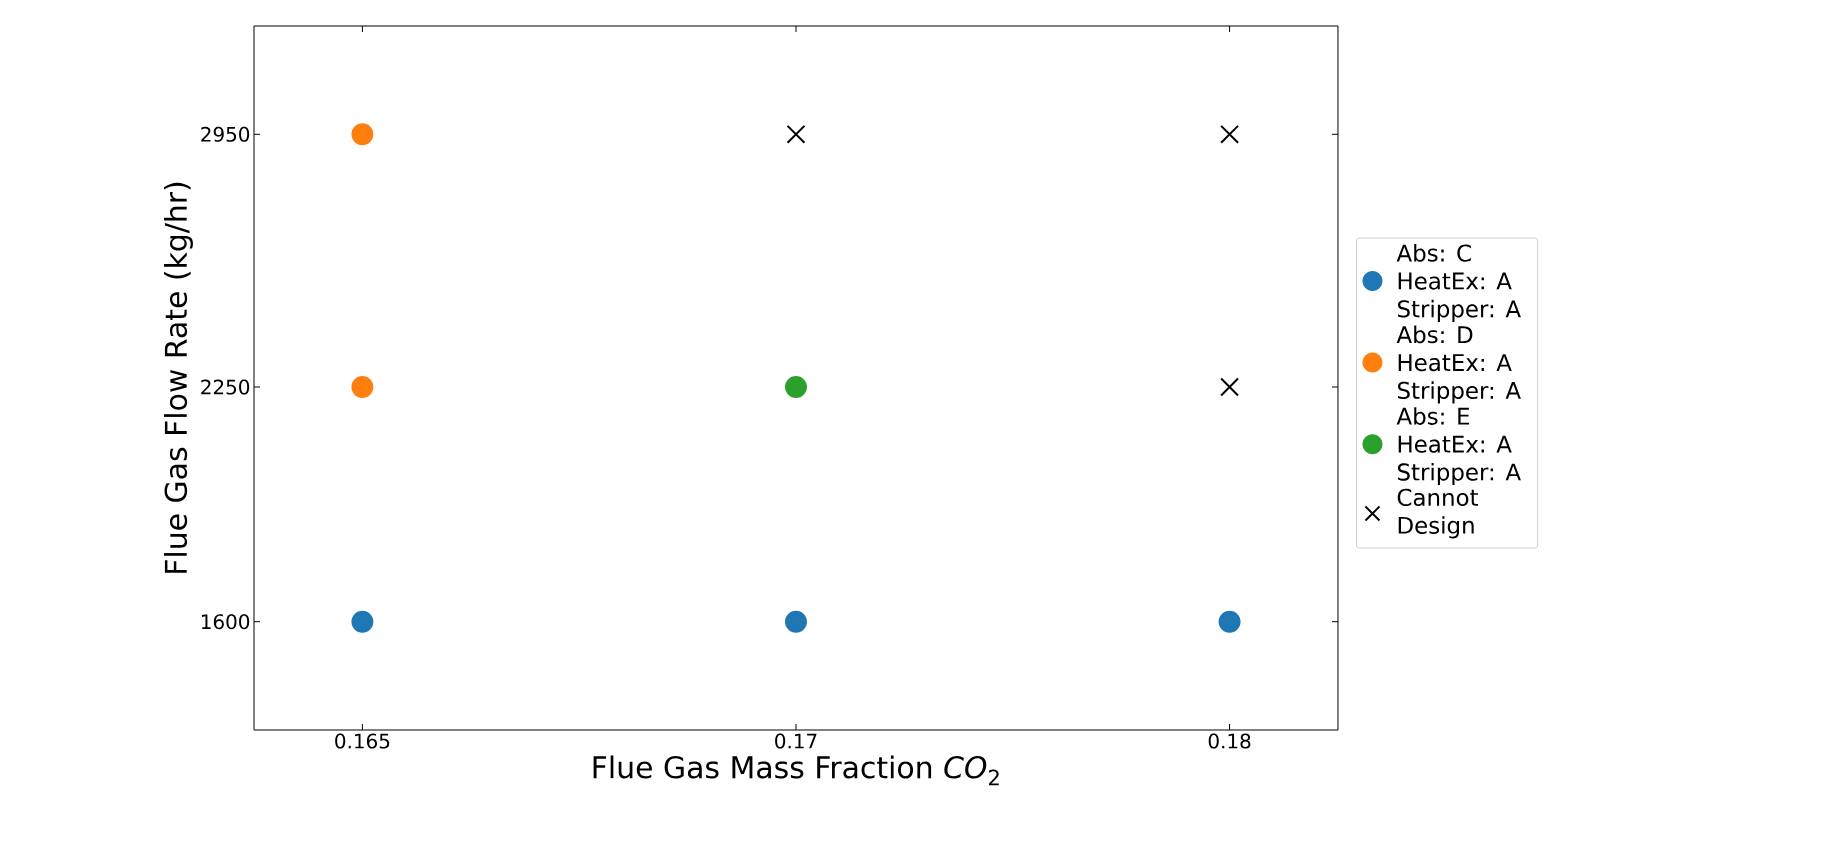 Image resolution: width=1824 pixels, height=845 pixels. Describe the element at coordinates (796, 770) in the screenshot. I see `x-axis-title: Flue Gas Mass Fraction CO$_{2}$` at that location.